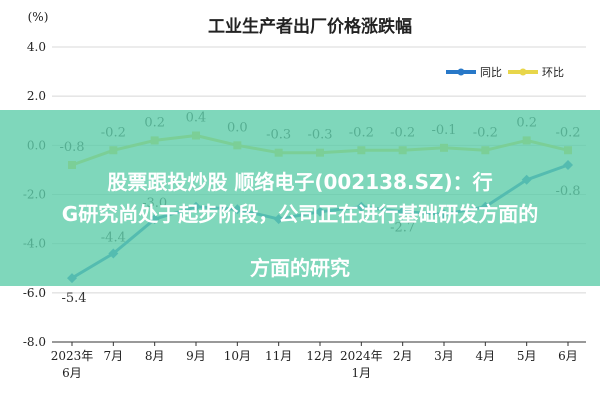 The height and width of the screenshot is (400, 600). What do you see at coordinates (486, 356) in the screenshot?
I see `x-tick-label: 4月` at bounding box center [486, 356].